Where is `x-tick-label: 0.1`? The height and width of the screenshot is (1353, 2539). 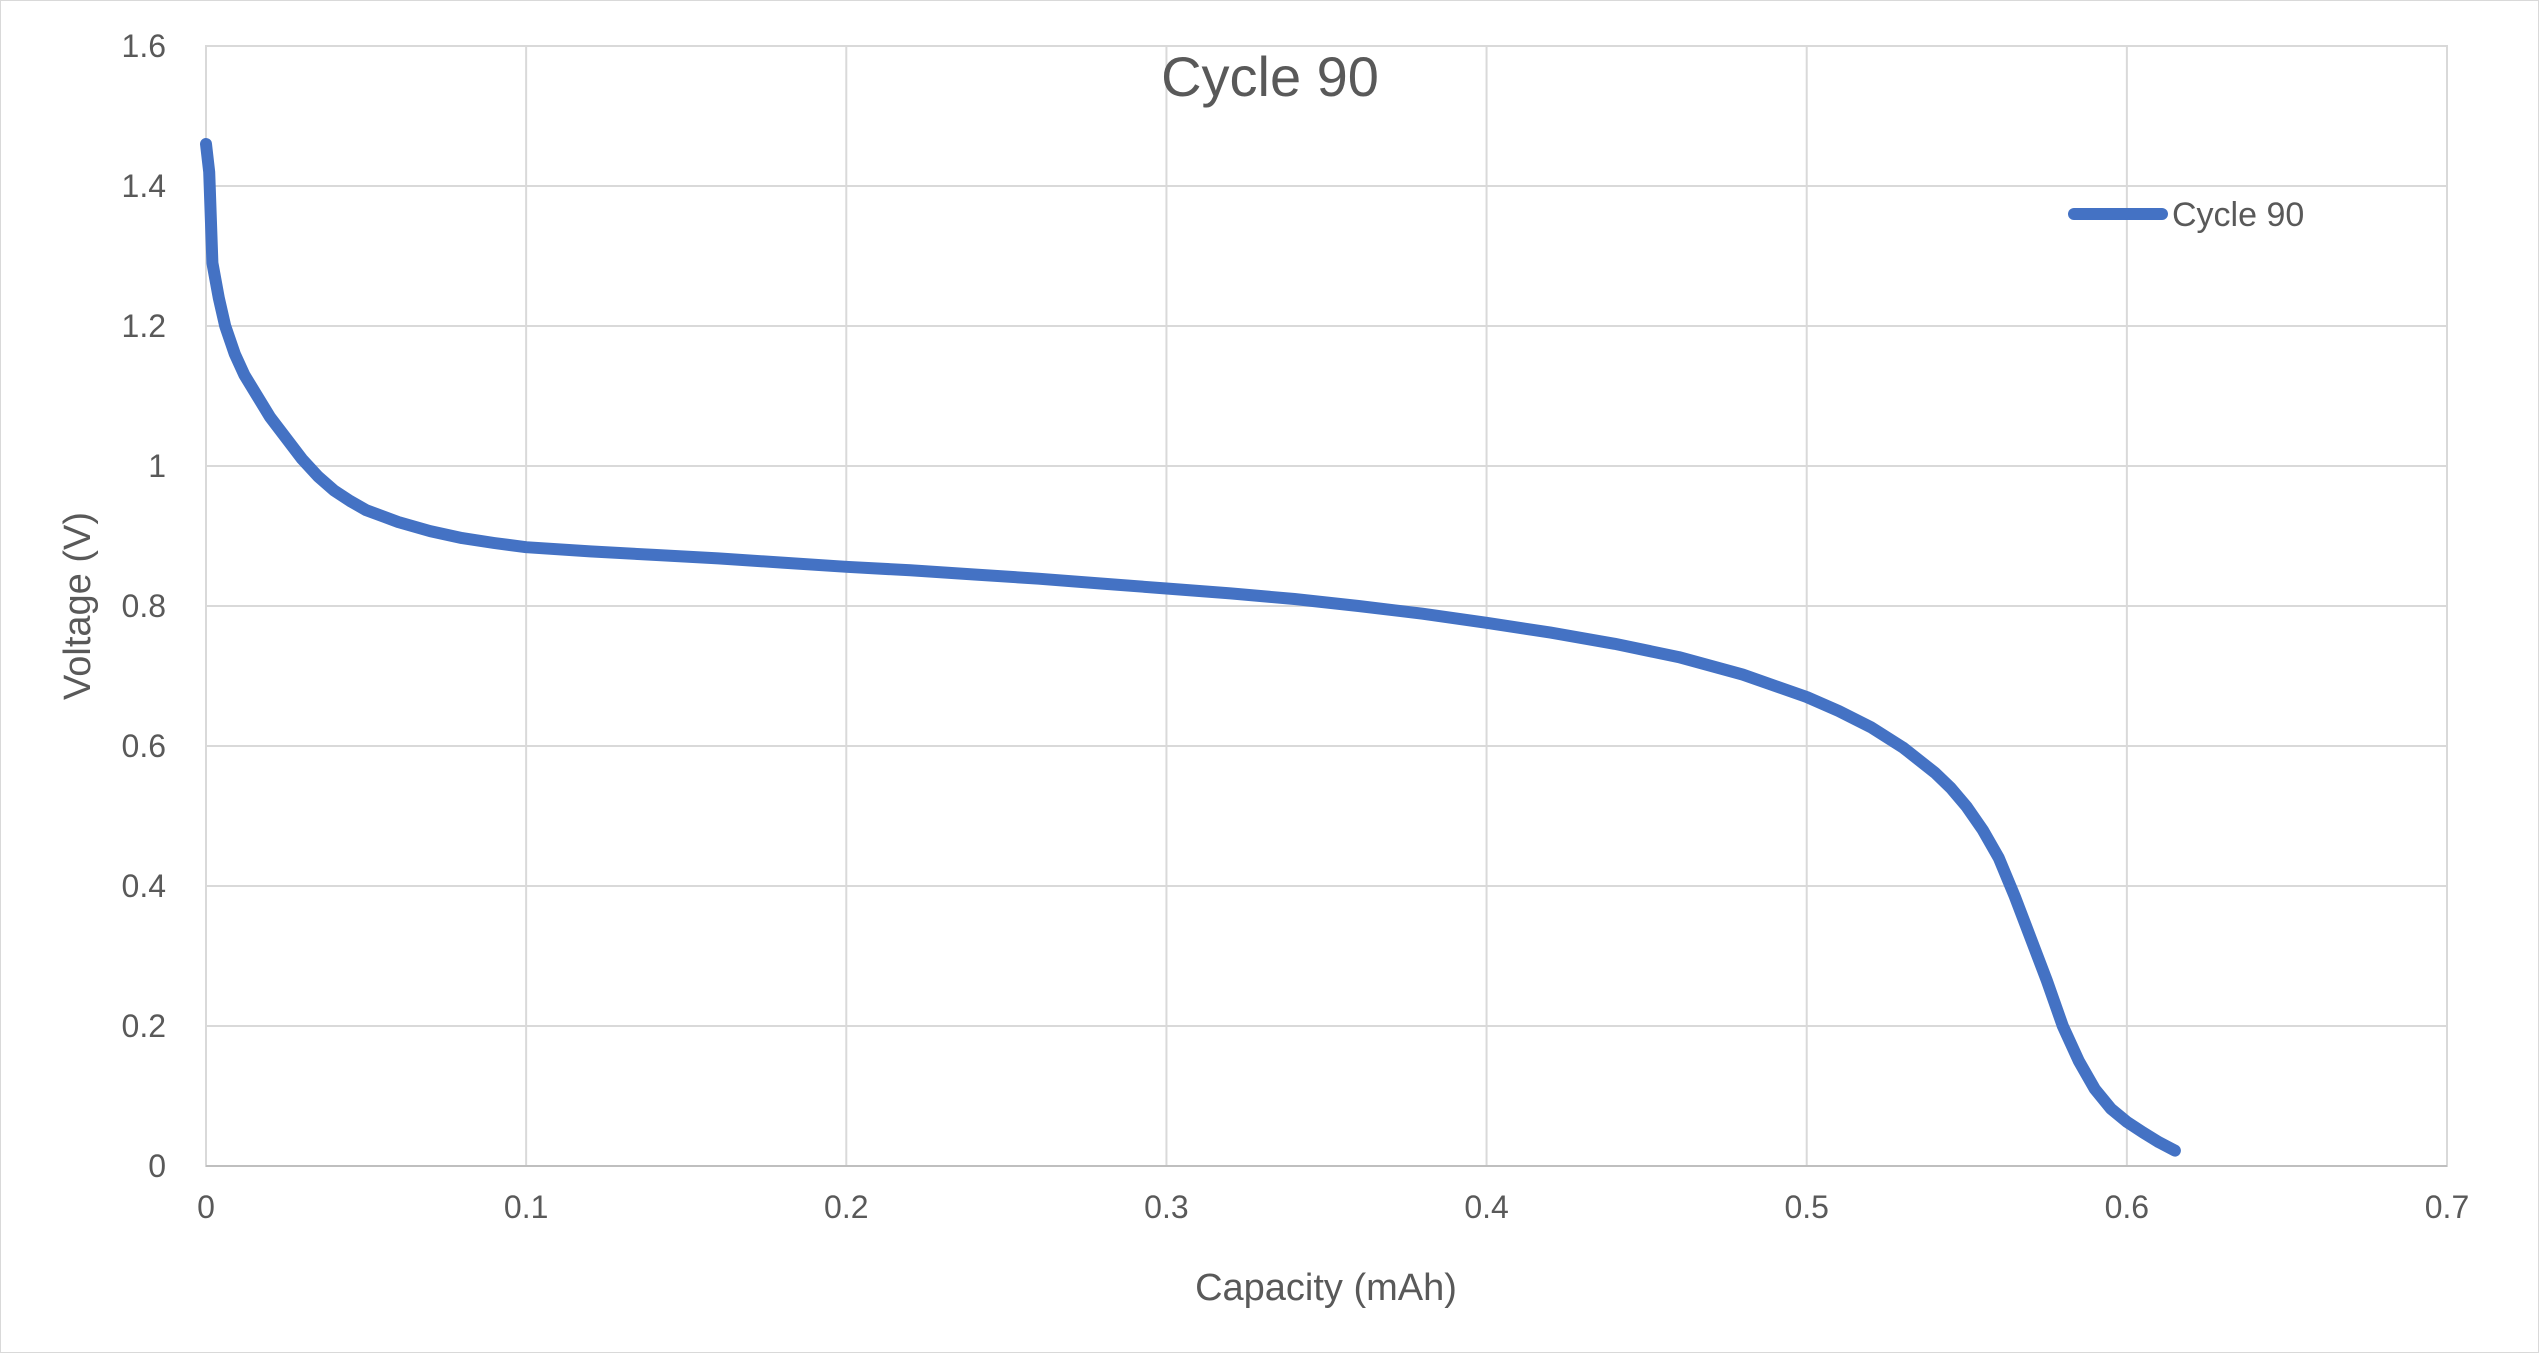
x-tick-label: 0.1 is located at coordinates (526, 1207).